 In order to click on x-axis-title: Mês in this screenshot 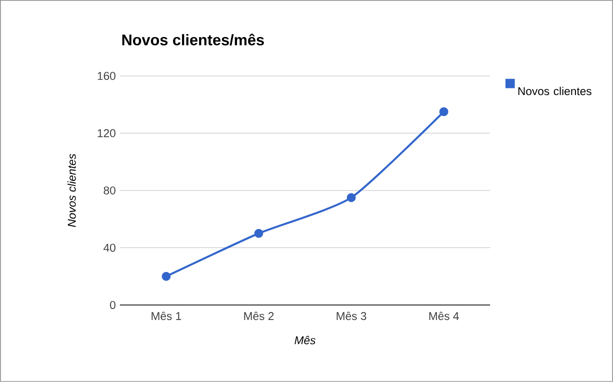, I will do `click(305, 340)`.